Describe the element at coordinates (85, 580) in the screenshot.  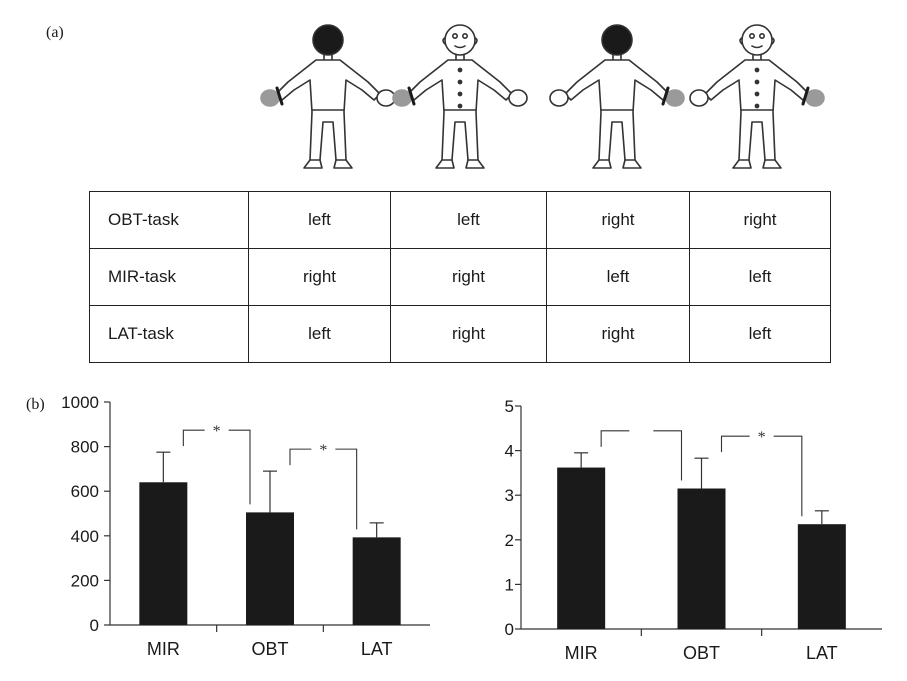
I see `y-tick-label: 200` at that location.